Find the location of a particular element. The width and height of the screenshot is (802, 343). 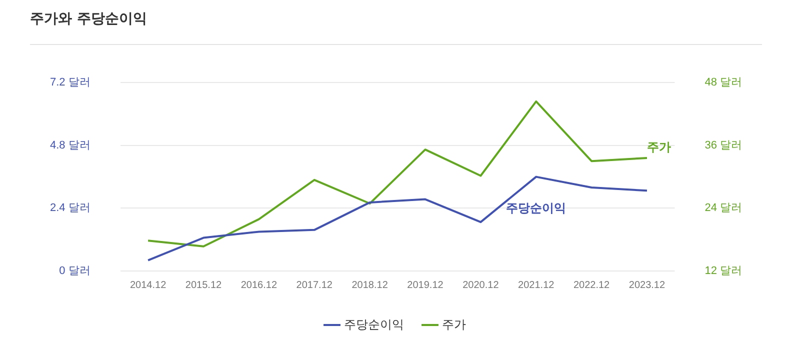

y-tick-label: 2.4 달러 is located at coordinates (70, 208).